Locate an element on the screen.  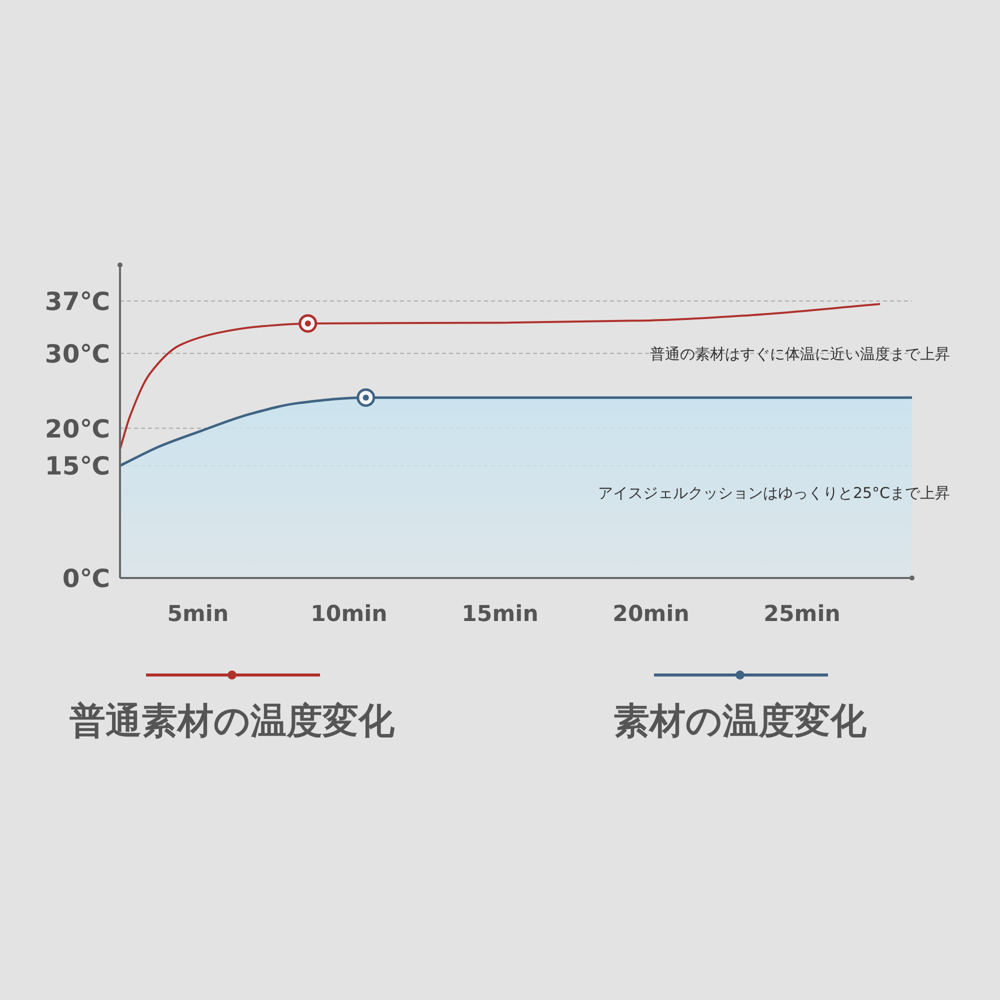
x-tick-label: 5min is located at coordinates (198, 614).